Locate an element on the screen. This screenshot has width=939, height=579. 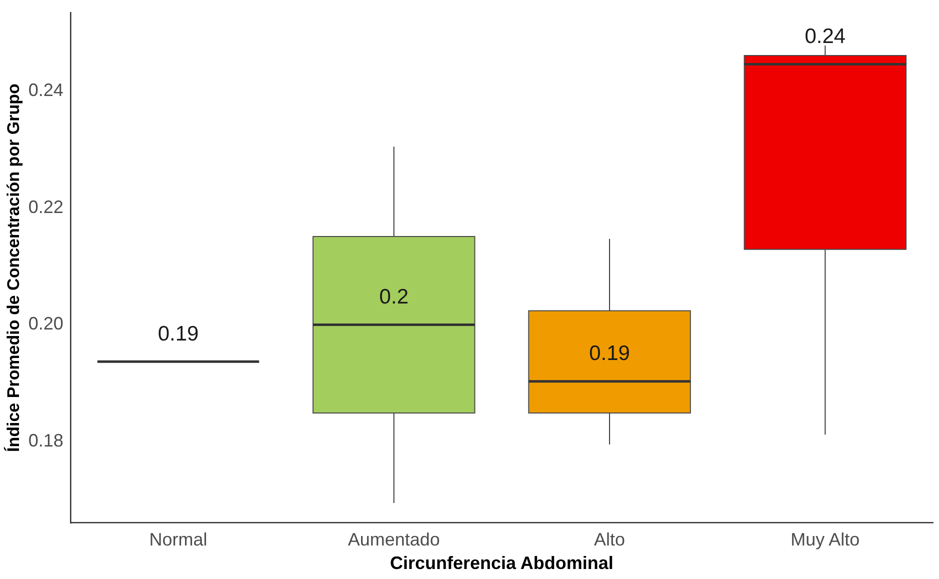
annotation: 0.24 is located at coordinates (825, 36).